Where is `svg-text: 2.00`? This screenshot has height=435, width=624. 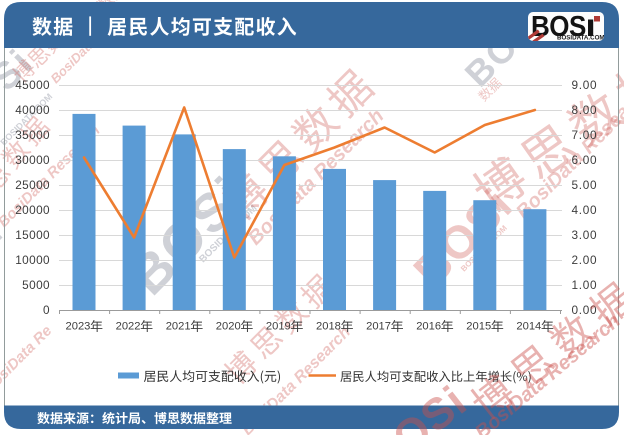 svg-text: 2.00 is located at coordinates (585, 260).